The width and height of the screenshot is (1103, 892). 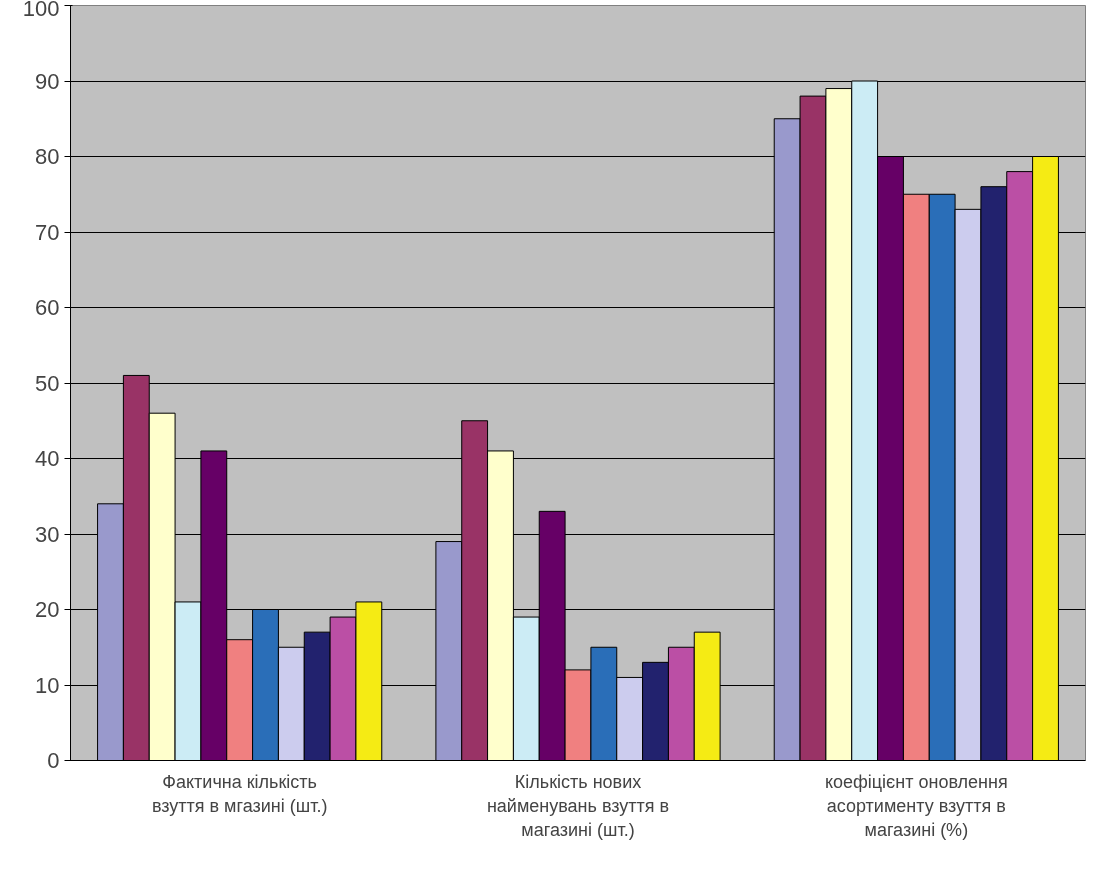 What do you see at coordinates (53, 760) in the screenshot?
I see `y-tick-label: 0` at bounding box center [53, 760].